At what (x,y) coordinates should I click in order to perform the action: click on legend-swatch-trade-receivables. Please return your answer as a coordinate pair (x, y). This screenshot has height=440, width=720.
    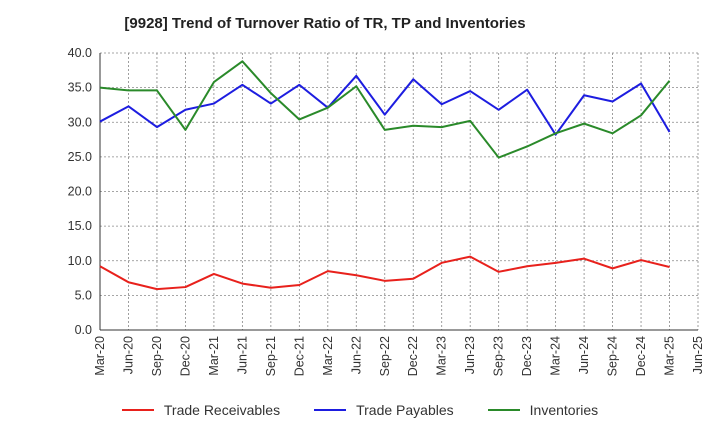
    Looking at the image, I should click on (137, 410).